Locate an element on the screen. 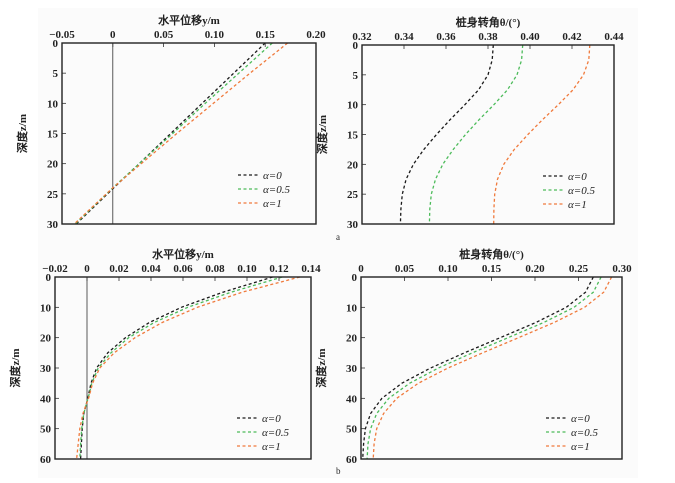 Image resolution: width=675 pixels, height=483 pixels. panel-label-a: a is located at coordinates (338, 237).